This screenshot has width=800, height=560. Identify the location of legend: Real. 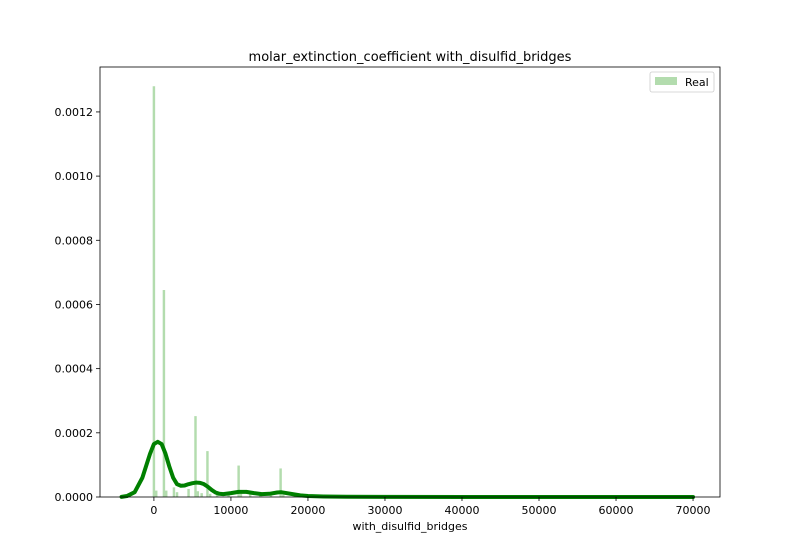
(682, 82).